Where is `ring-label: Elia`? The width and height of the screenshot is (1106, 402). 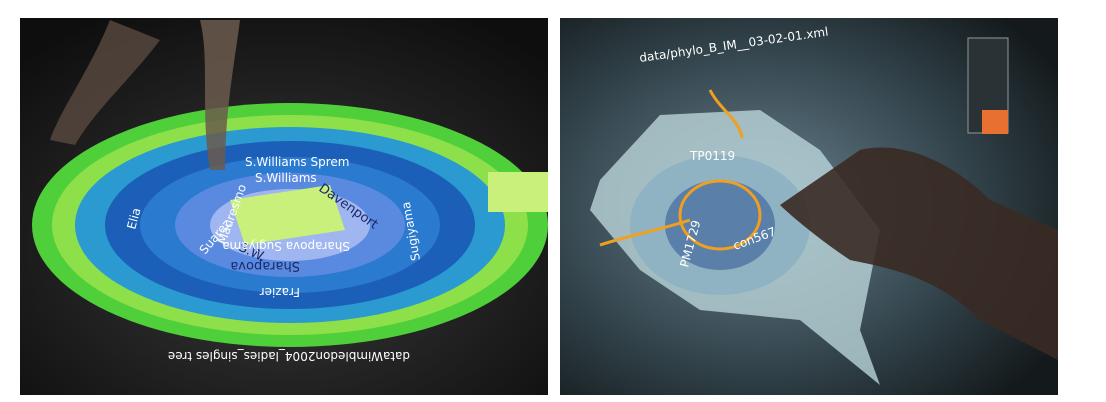
ring-label: Elia is located at coordinates (133, 218).